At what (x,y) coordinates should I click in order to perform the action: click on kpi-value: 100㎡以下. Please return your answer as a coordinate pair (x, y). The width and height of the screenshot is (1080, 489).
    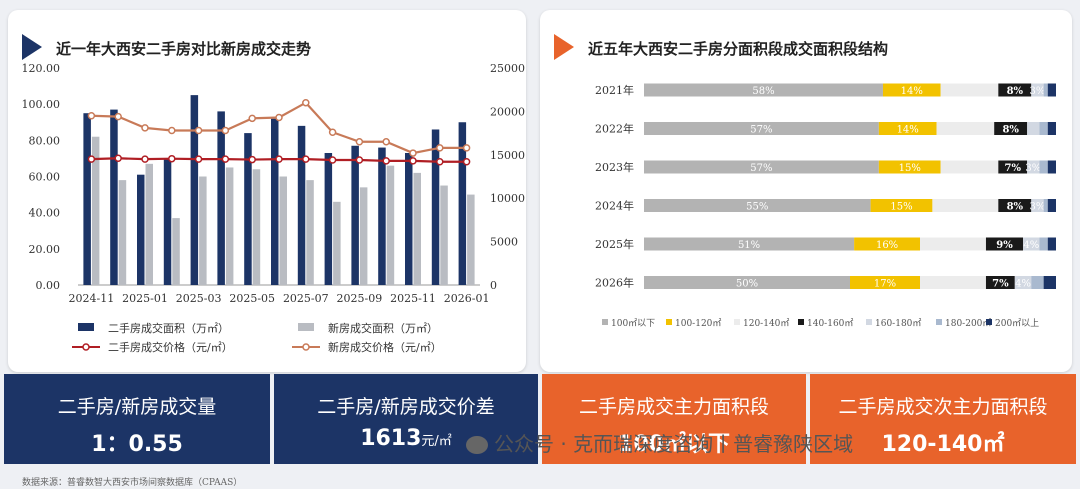
    Looking at the image, I should click on (674, 444).